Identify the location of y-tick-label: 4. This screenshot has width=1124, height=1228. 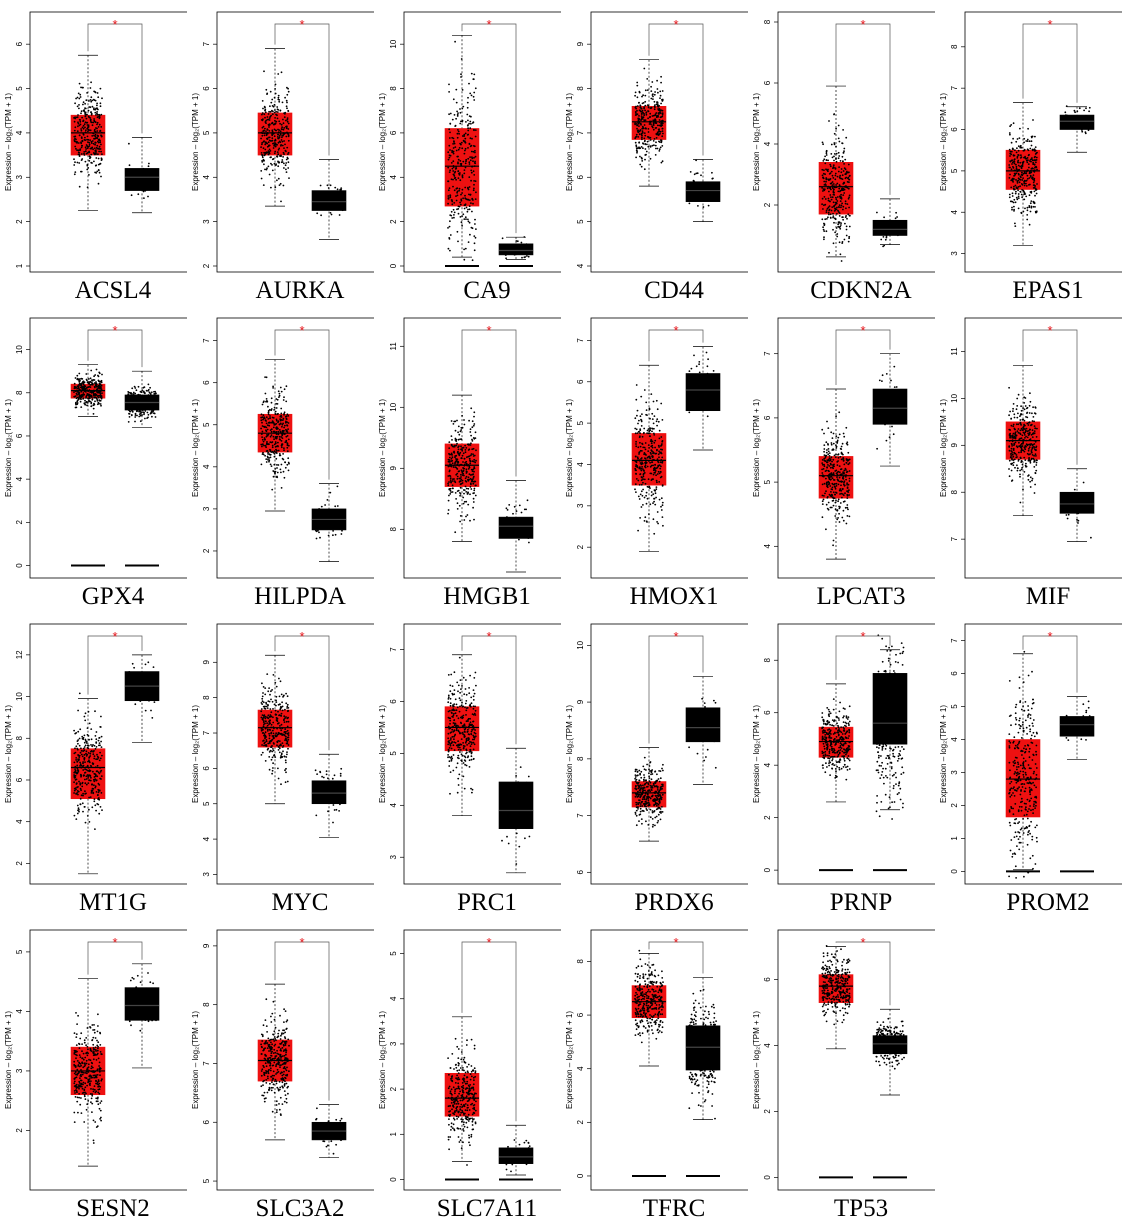
(767, 143).